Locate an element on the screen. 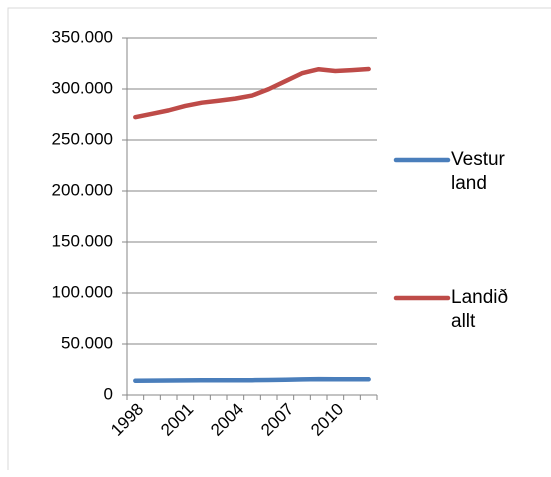 The height and width of the screenshot is (477, 551). x-tick-label: 1998 is located at coordinates (127, 420).